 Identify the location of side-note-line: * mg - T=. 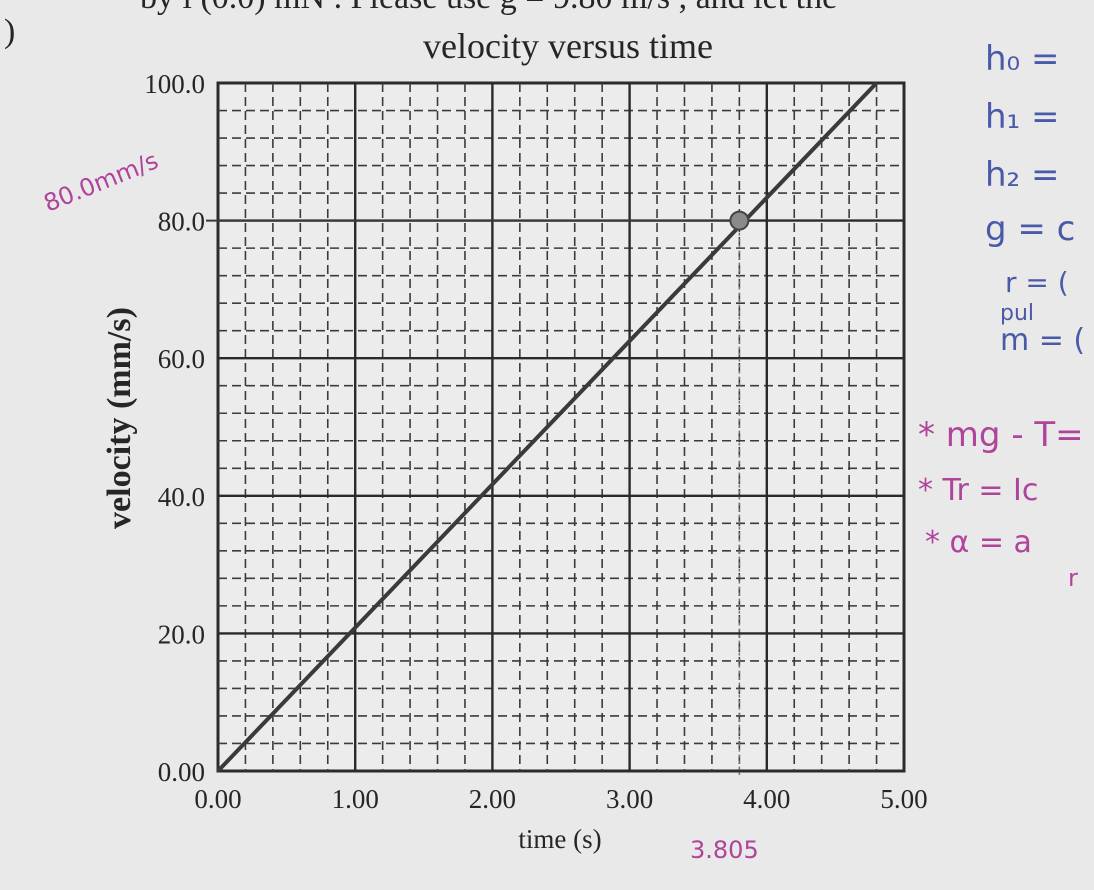
(1001, 435).